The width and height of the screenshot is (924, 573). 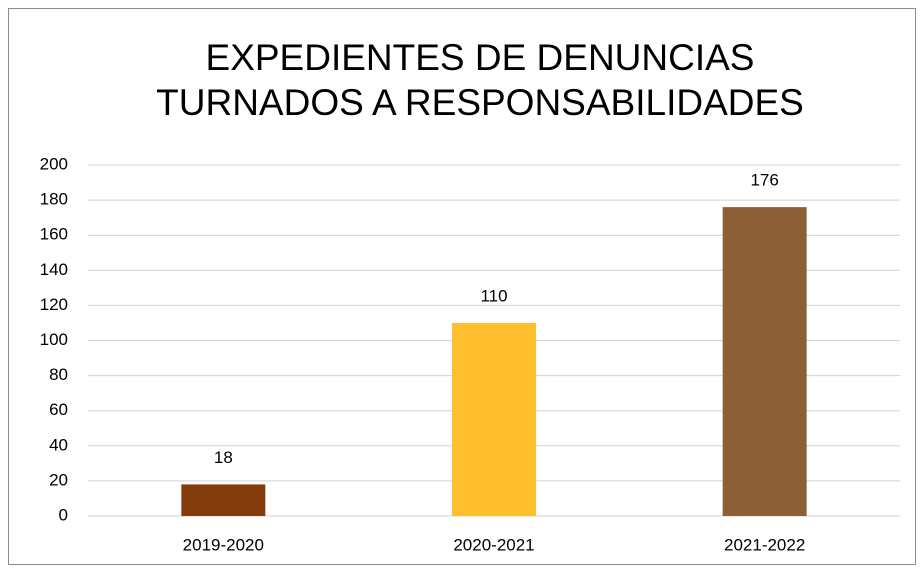 What do you see at coordinates (223, 544) in the screenshot?
I see `x-tick-label: 2019-2020` at bounding box center [223, 544].